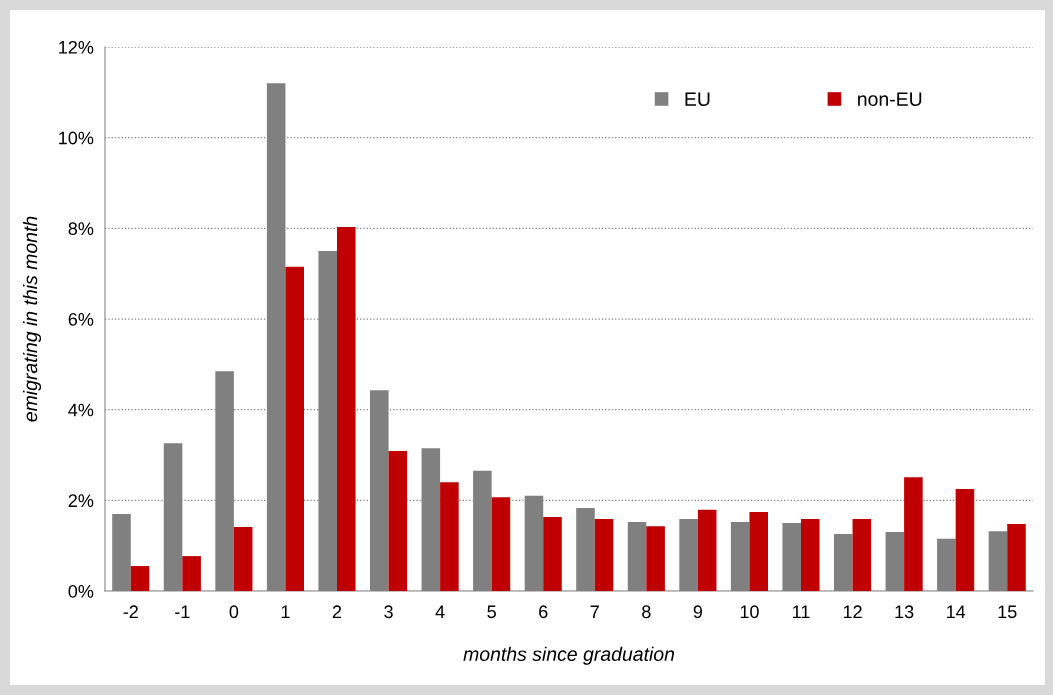 The height and width of the screenshot is (695, 1053). Describe the element at coordinates (698, 612) in the screenshot. I see `x-tick-label: 9` at that location.